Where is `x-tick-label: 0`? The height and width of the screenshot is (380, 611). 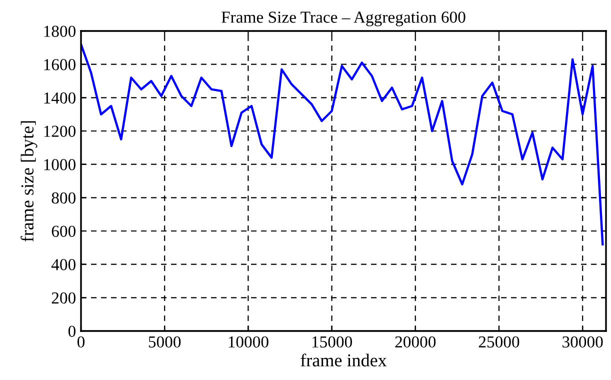
x-tick-label: 0 is located at coordinates (81, 342).